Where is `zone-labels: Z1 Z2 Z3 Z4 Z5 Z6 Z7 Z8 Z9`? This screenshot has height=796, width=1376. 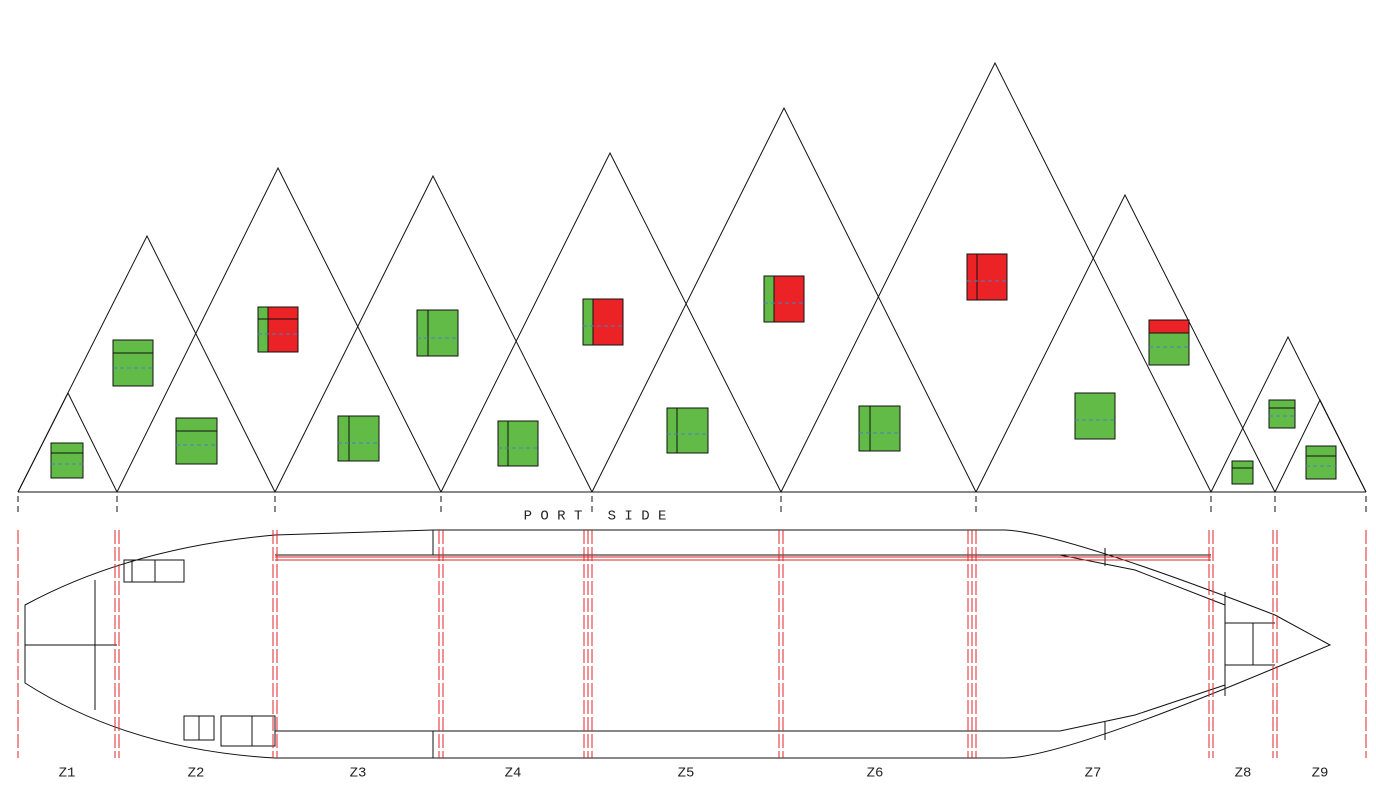 zone-labels: Z1 Z2 Z3 Z4 Z5 Z6 Z7 Z8 Z9 is located at coordinates (694, 774).